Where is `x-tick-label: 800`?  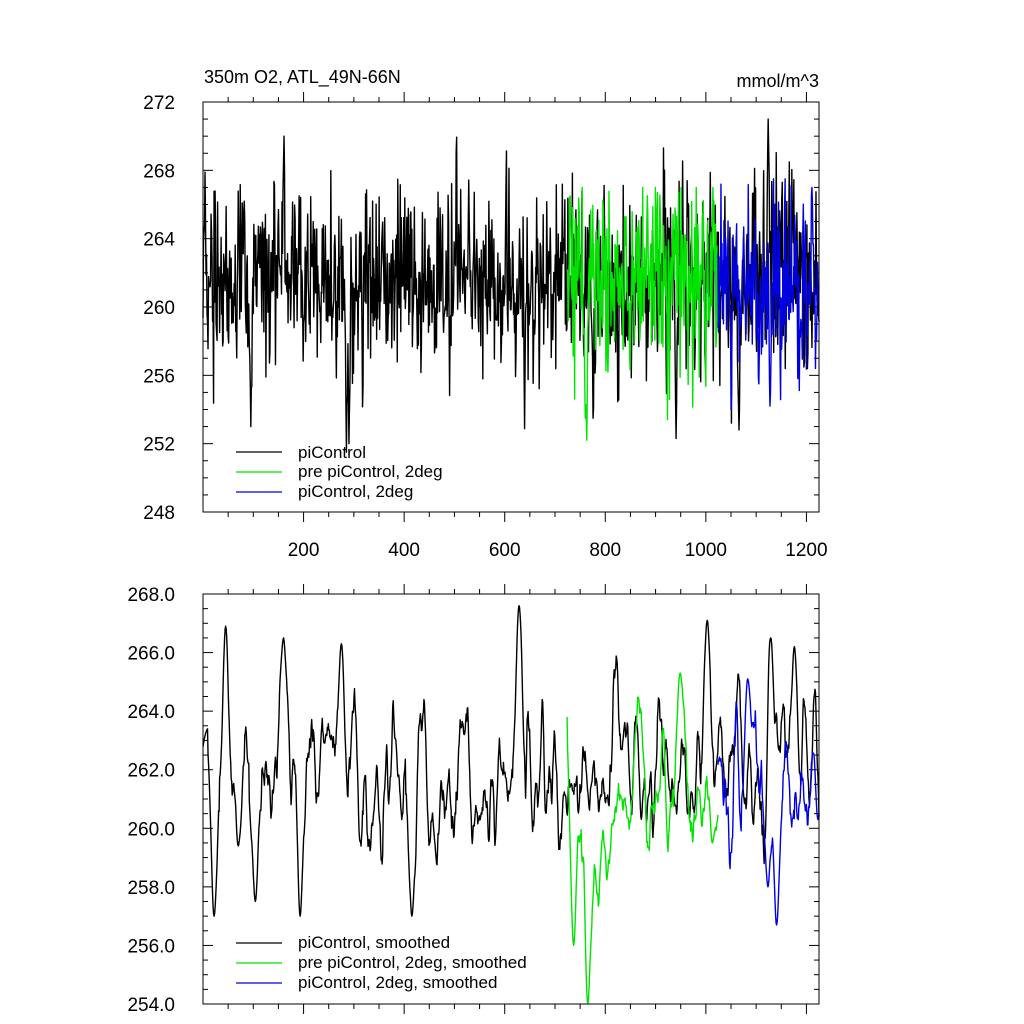
x-tick-label: 800 is located at coordinates (605, 550).